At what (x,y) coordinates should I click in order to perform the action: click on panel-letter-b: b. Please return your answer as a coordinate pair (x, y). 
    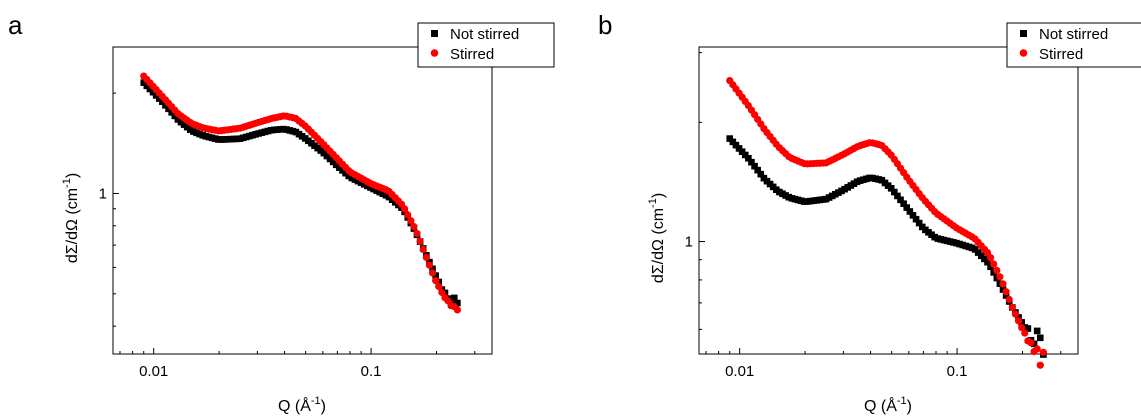
    Looking at the image, I should click on (605, 25).